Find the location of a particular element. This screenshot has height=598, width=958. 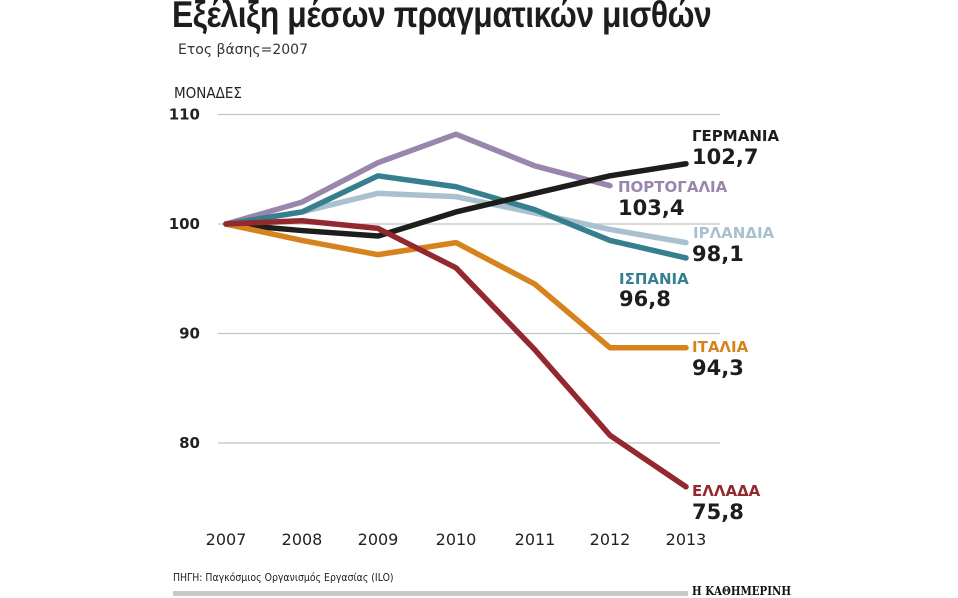

x-tick-label: 2007 is located at coordinates (226, 539).